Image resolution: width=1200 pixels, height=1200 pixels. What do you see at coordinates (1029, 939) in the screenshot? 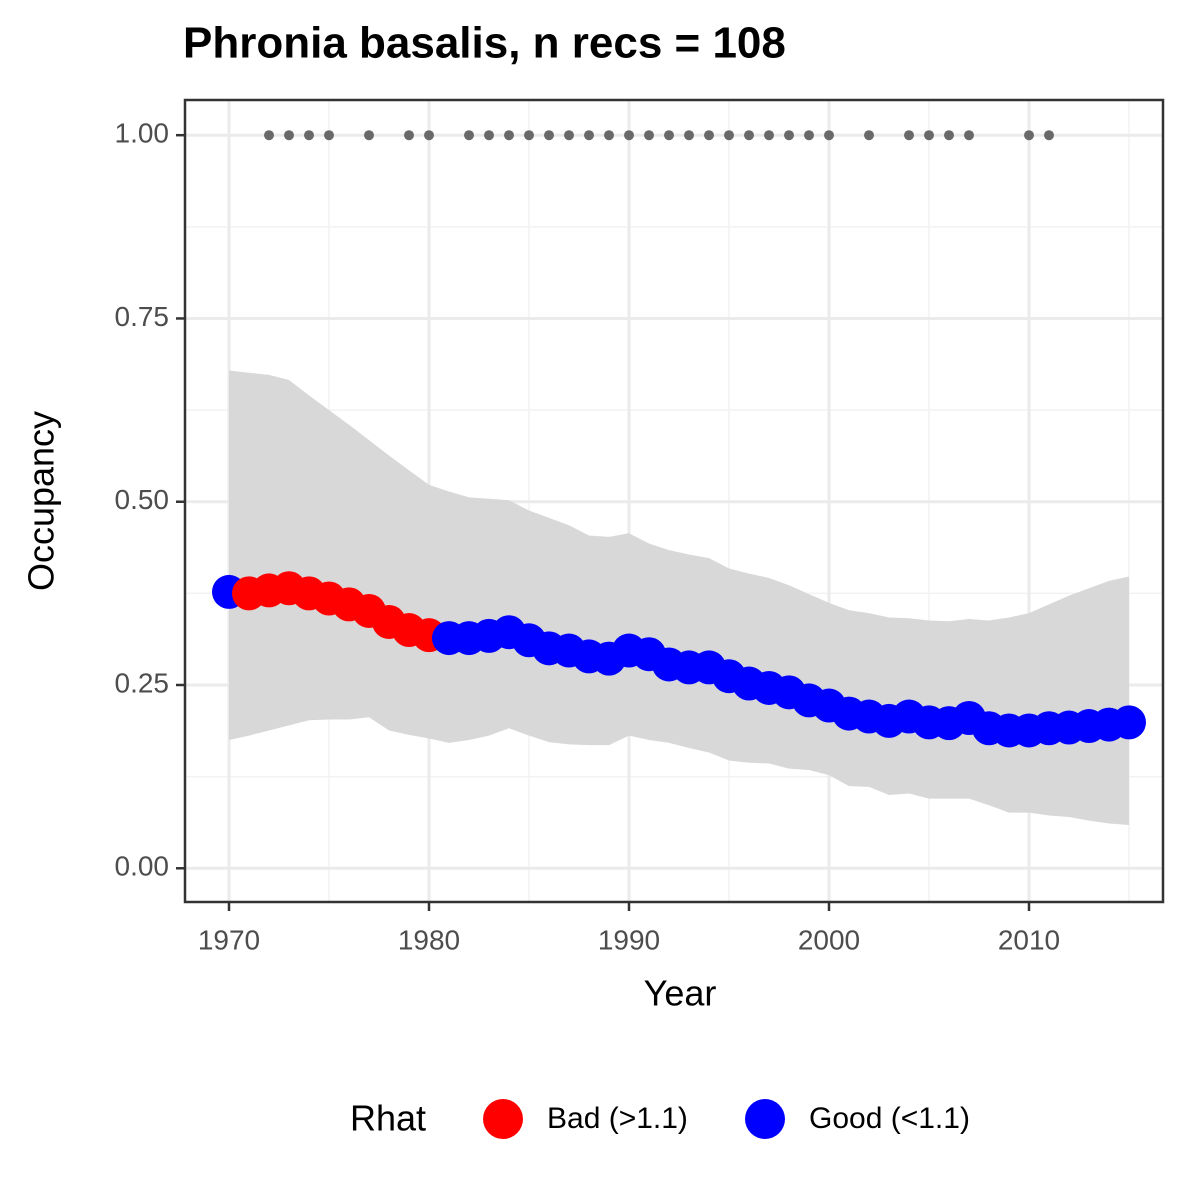
I see `x-tick-label: 2010` at bounding box center [1029, 939].